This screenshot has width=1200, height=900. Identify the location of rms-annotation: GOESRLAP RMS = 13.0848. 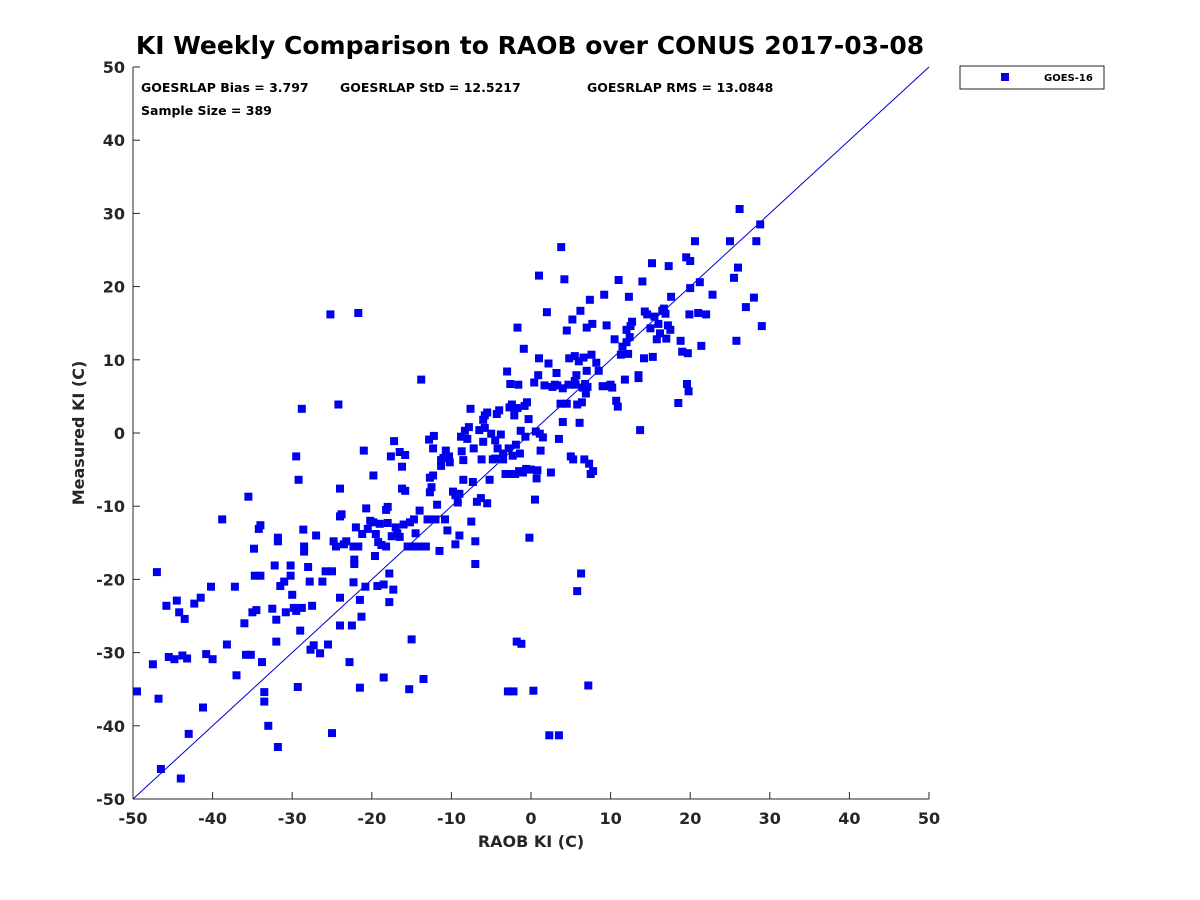
(680, 87).